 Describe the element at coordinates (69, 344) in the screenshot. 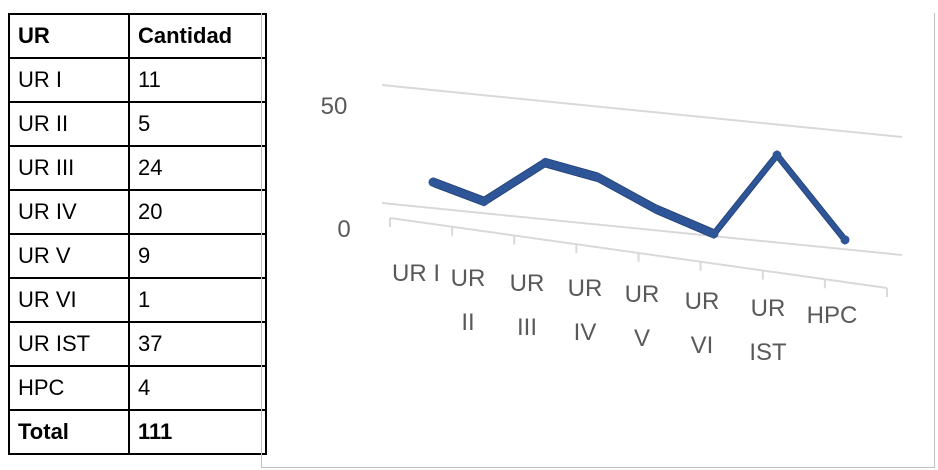

I see `table-row-ur: UR IST` at that location.